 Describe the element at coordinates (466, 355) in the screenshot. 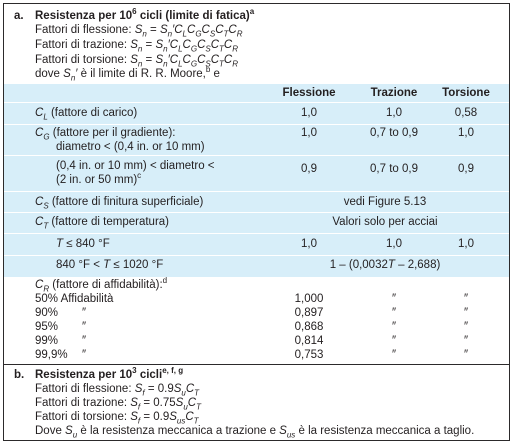

I see `row-cr-999-torsione: ″` at that location.